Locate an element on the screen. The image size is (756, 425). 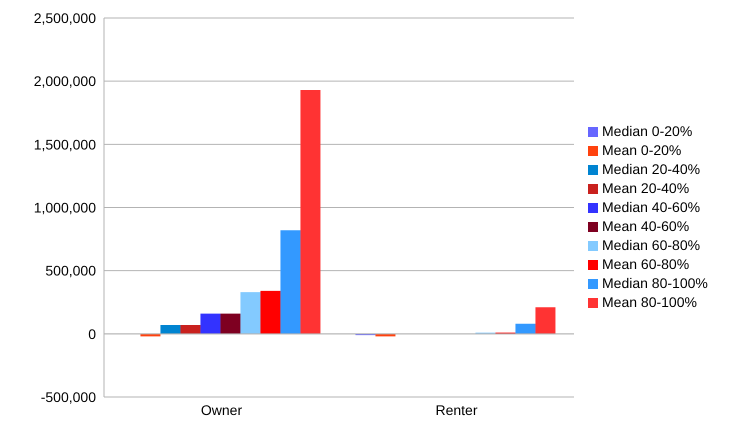
legend-label: Mean 0-20% is located at coordinates (642, 150).